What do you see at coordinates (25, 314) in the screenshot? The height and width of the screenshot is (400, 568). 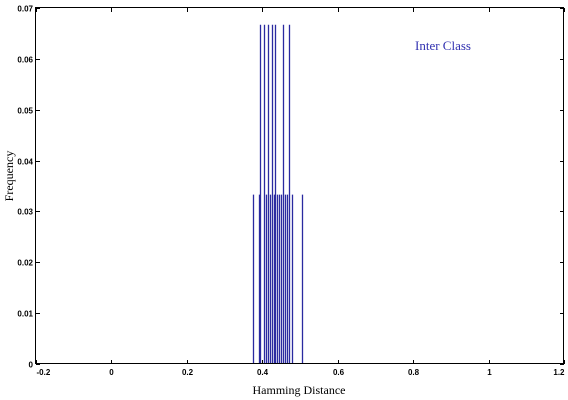 I see `y-tick-label: 0.01` at bounding box center [25, 314].